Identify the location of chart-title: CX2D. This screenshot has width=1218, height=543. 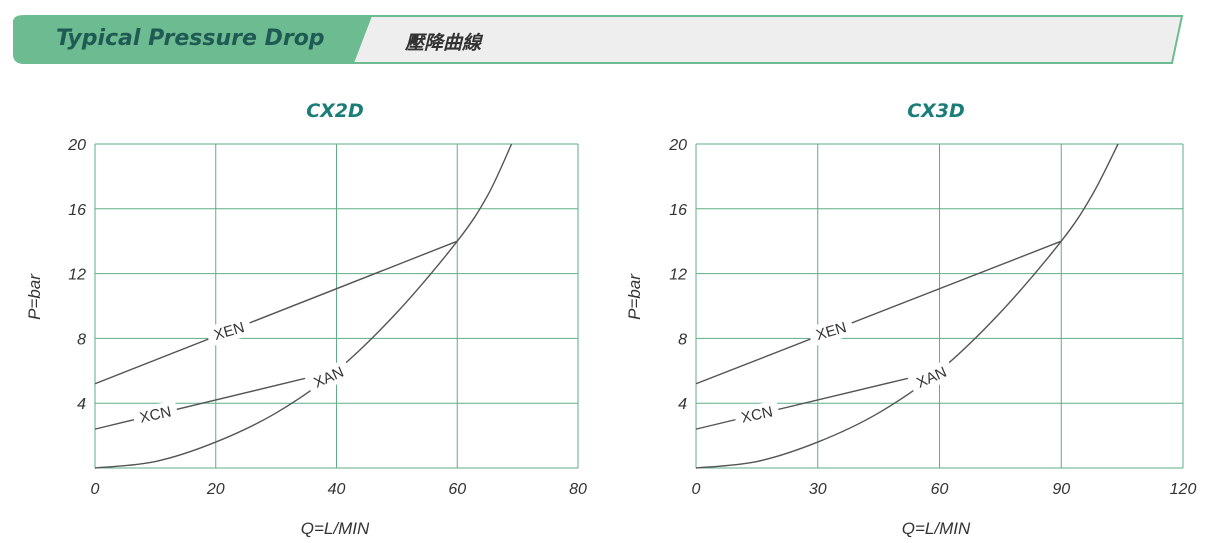
(335, 111).